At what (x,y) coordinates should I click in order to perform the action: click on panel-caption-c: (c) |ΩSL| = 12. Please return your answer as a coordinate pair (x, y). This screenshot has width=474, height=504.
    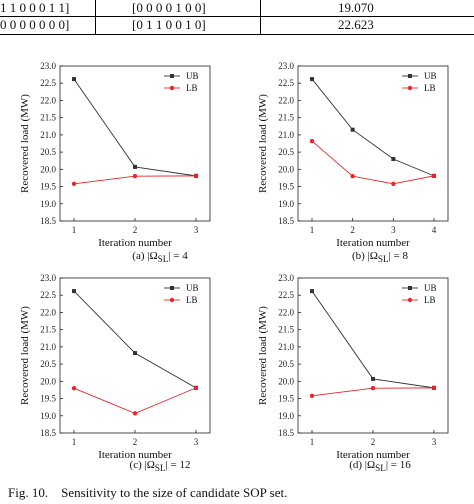
    Looking at the image, I should click on (160, 466).